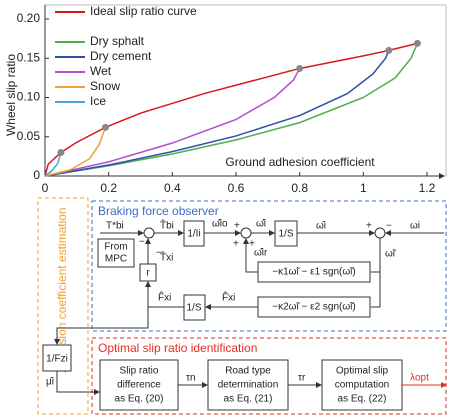 This screenshot has height=416, width=451. Describe the element at coordinates (158, 211) in the screenshot. I see `observer-title: Braking force observer` at that location.